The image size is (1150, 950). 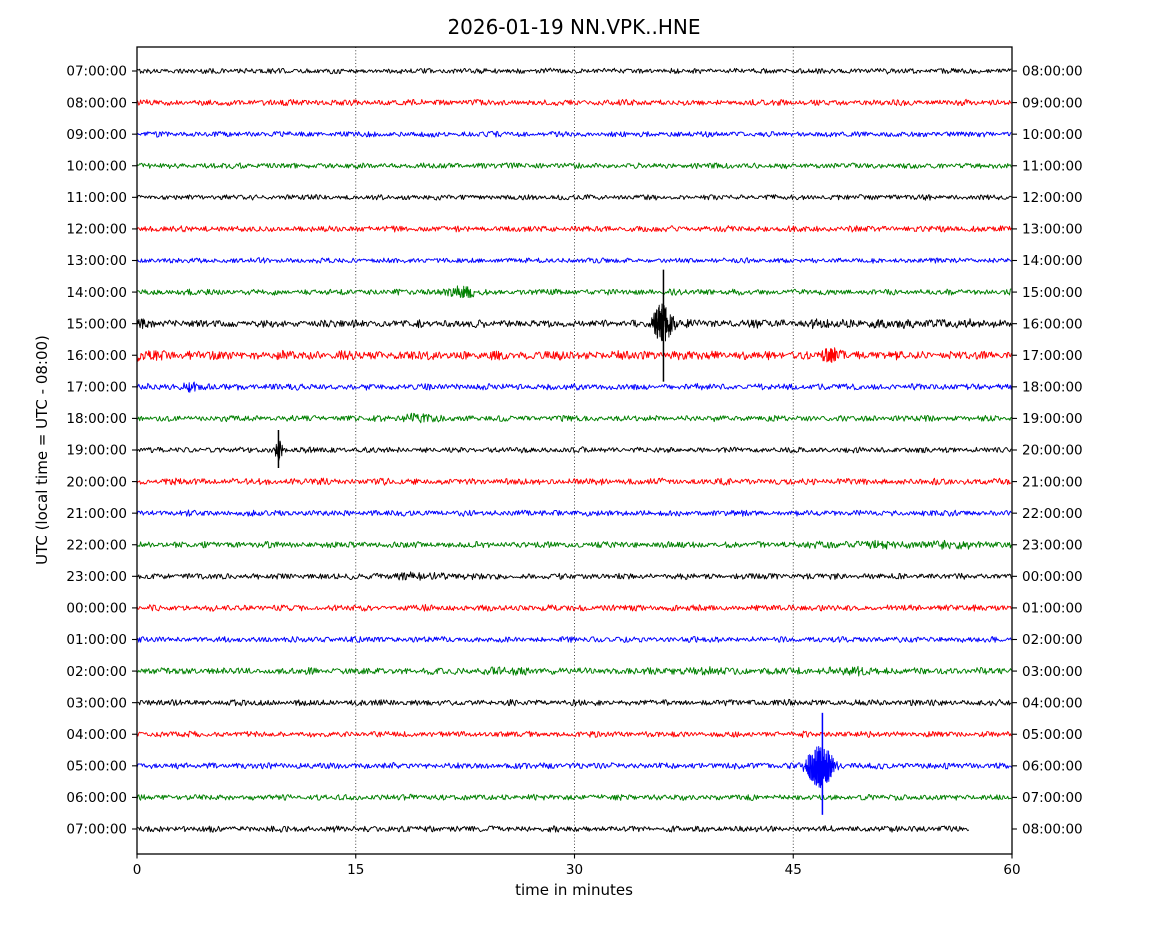 I want to click on svg-text: 15, so click(x=355, y=870).